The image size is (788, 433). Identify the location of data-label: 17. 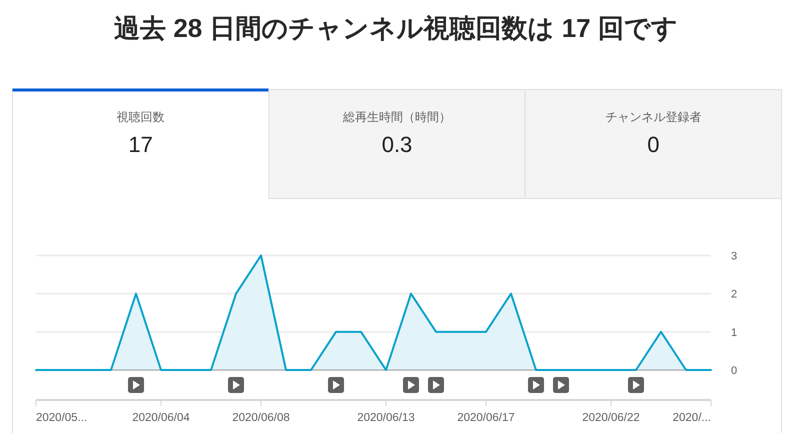
(140, 144).